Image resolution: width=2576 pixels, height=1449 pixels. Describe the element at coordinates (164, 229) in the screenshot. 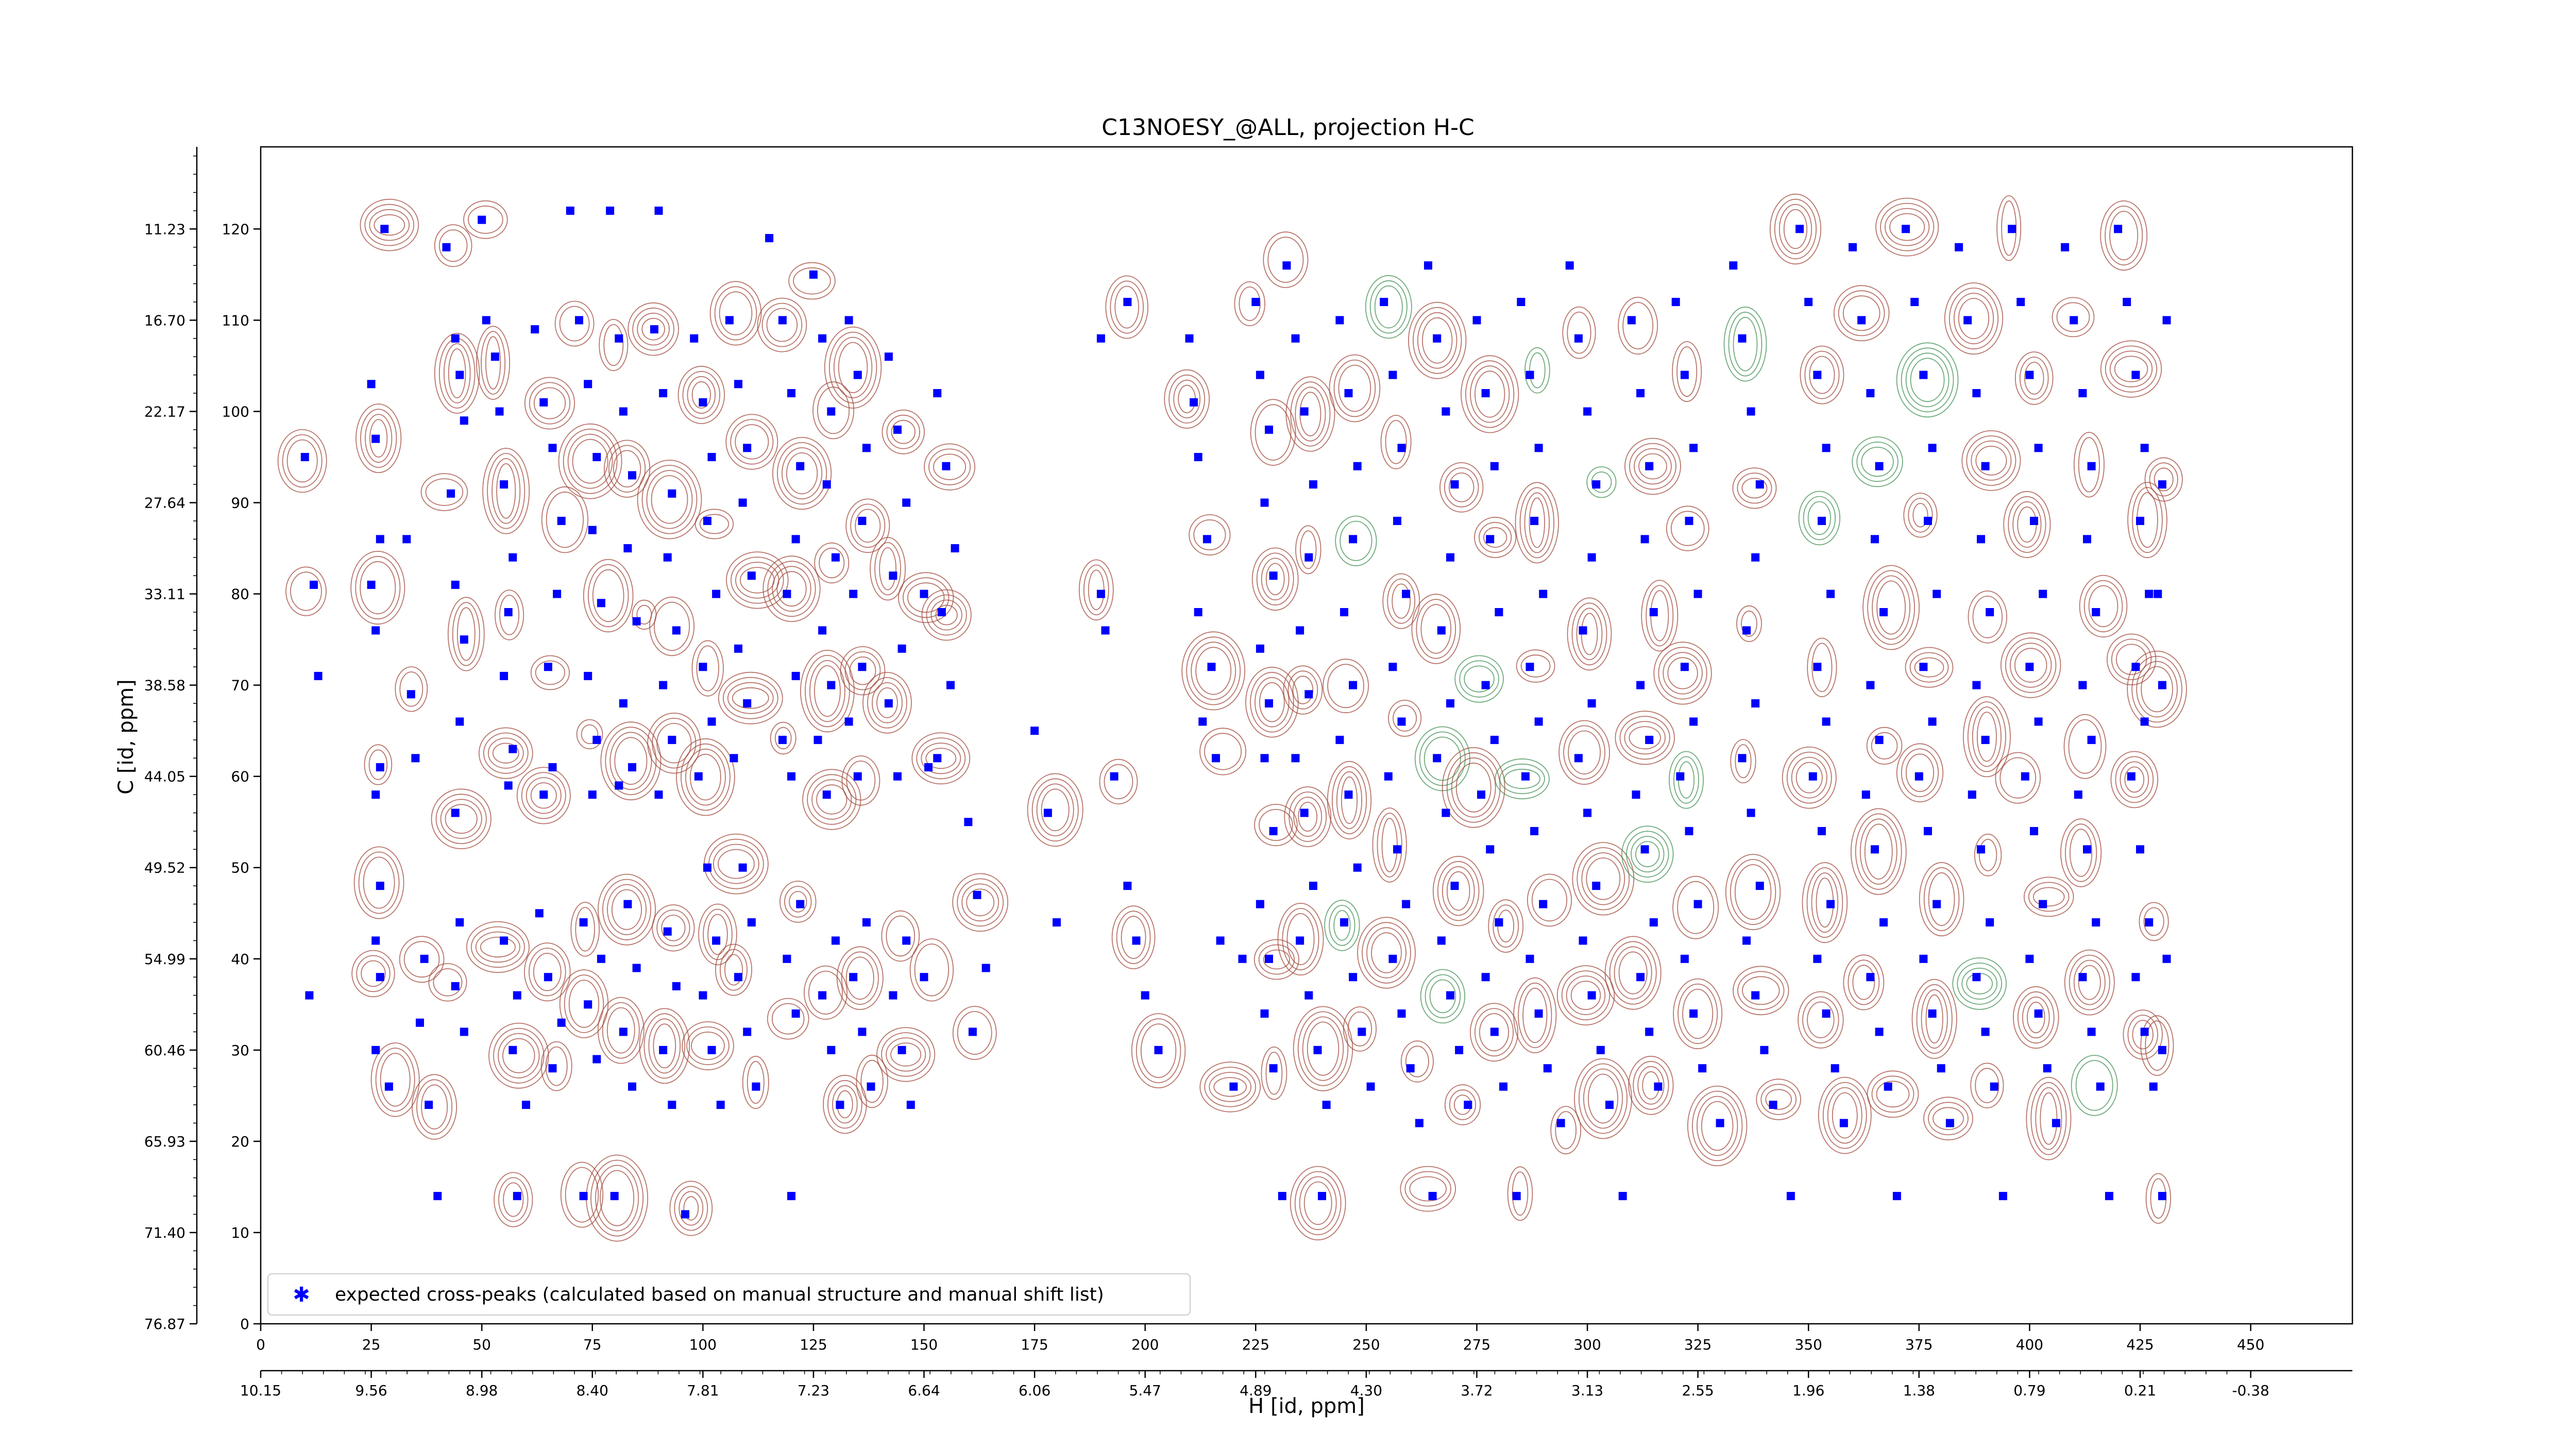

I see `secondary-y-tick-label: 11.23` at that location.